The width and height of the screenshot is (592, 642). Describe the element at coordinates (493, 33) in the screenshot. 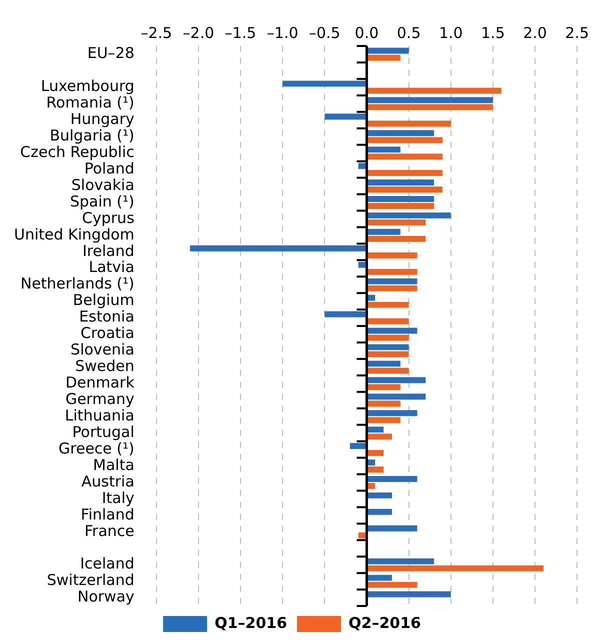

I see `x-tick-label: 1.5` at that location.